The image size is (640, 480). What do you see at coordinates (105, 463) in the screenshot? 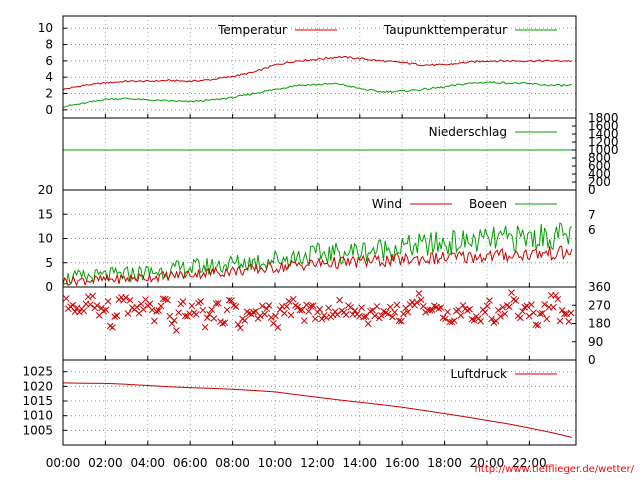
I see `x-tick-label: 02:00` at bounding box center [105, 463].